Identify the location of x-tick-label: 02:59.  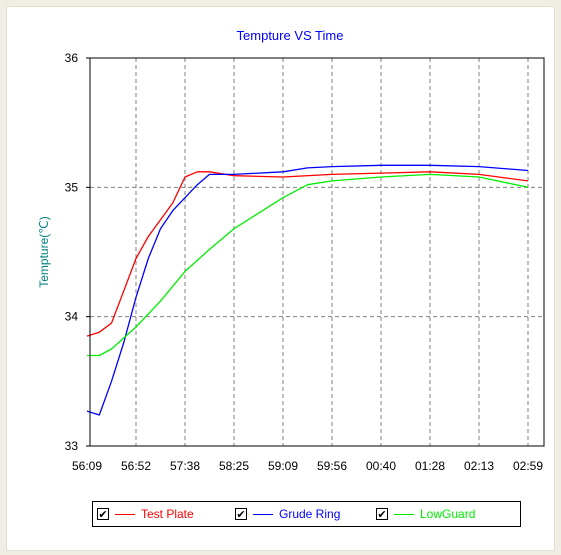
(528, 466).